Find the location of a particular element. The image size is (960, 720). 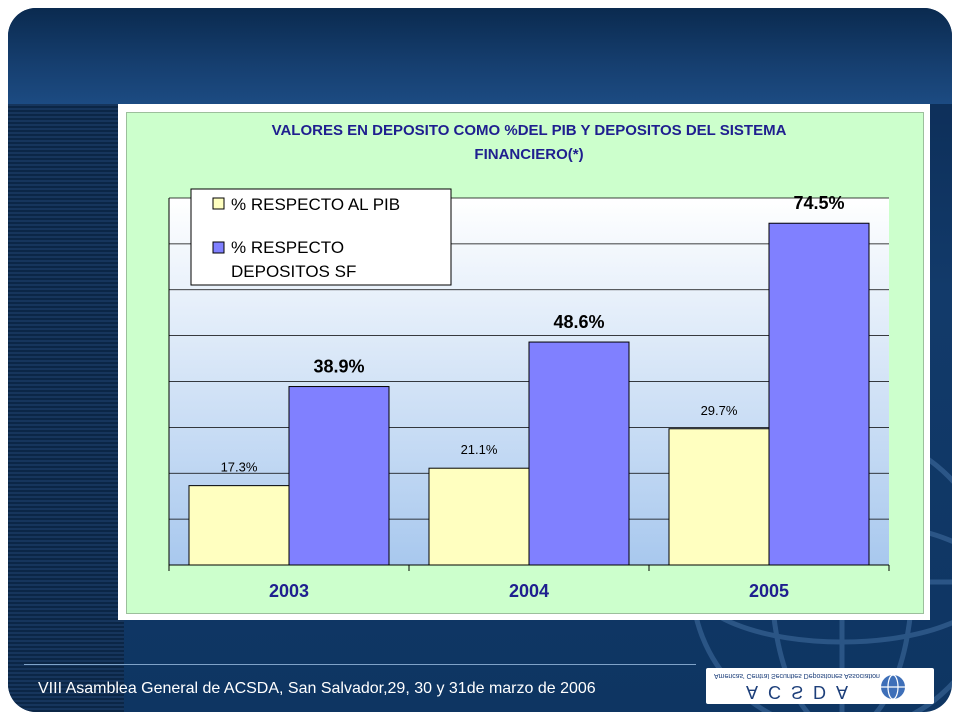

bar-sf-2005 is located at coordinates (819, 394).